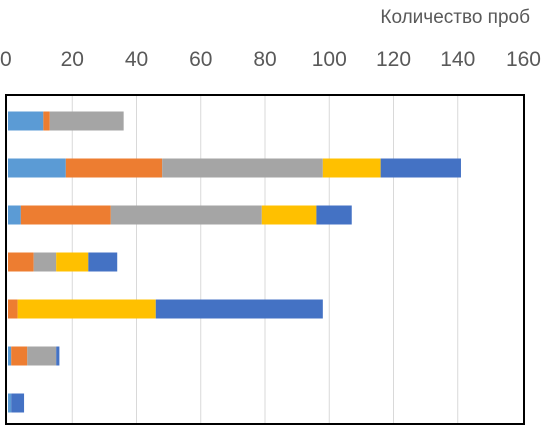 Image resolution: width=542 pixels, height=429 pixels. What do you see at coordinates (264, 59) in the screenshot?
I see `x-tick-label: 80` at bounding box center [264, 59].